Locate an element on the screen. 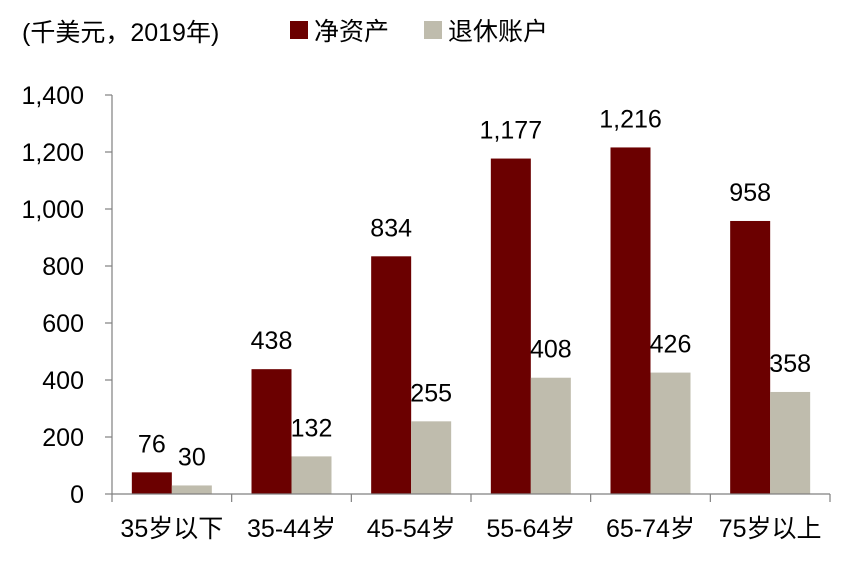  x-axis: 35岁以下 35-44岁 45-54岁 55-64岁 65-74岁 75岁以上 is located at coordinates (471, 518).